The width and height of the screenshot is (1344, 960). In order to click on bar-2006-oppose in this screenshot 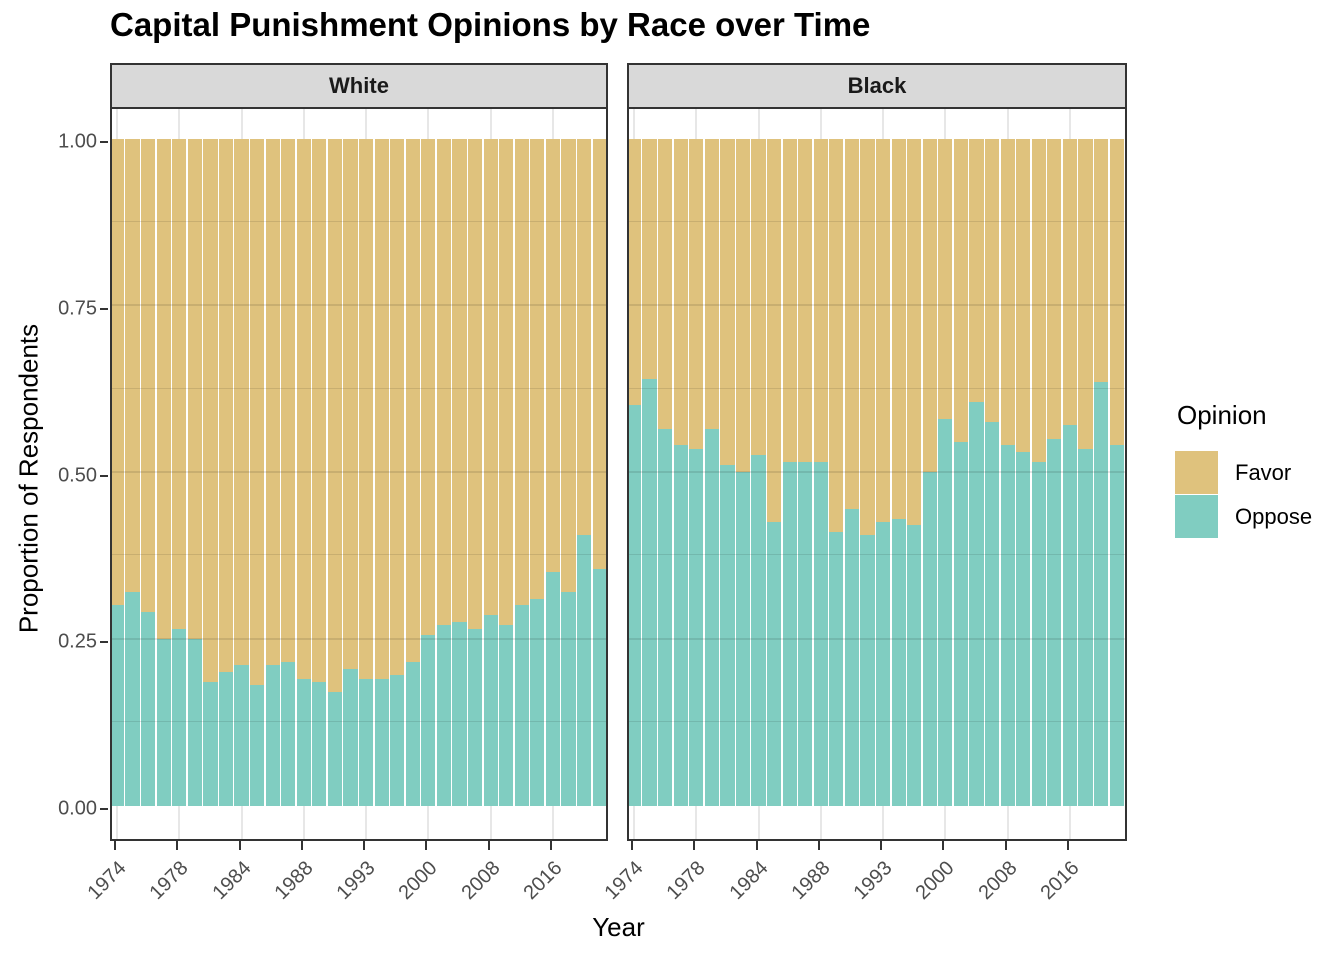, I will do `click(475, 717)`.